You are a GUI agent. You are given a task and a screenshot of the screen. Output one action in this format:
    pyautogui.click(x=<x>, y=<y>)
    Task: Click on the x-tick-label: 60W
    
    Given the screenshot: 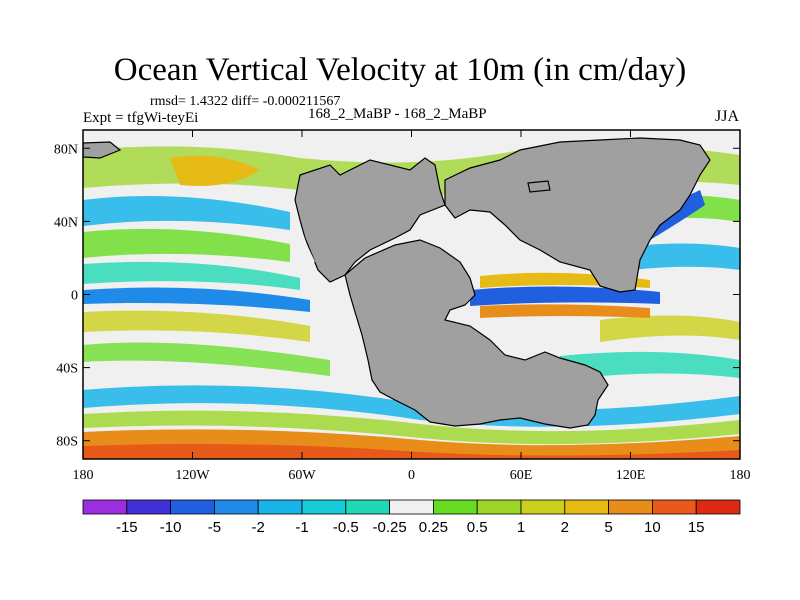 What is the action you would take?
    pyautogui.click(x=302, y=475)
    